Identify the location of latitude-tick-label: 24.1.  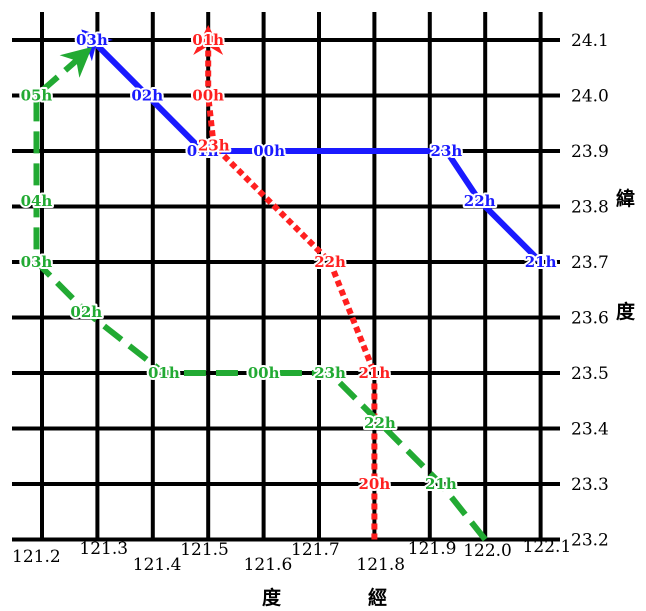
(590, 41).